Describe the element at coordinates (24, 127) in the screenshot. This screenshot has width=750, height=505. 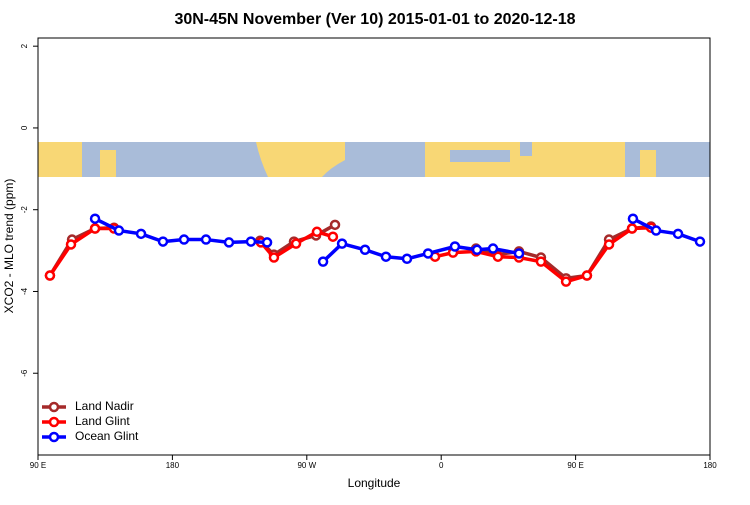
I see `y-tick-label: 0` at that location.